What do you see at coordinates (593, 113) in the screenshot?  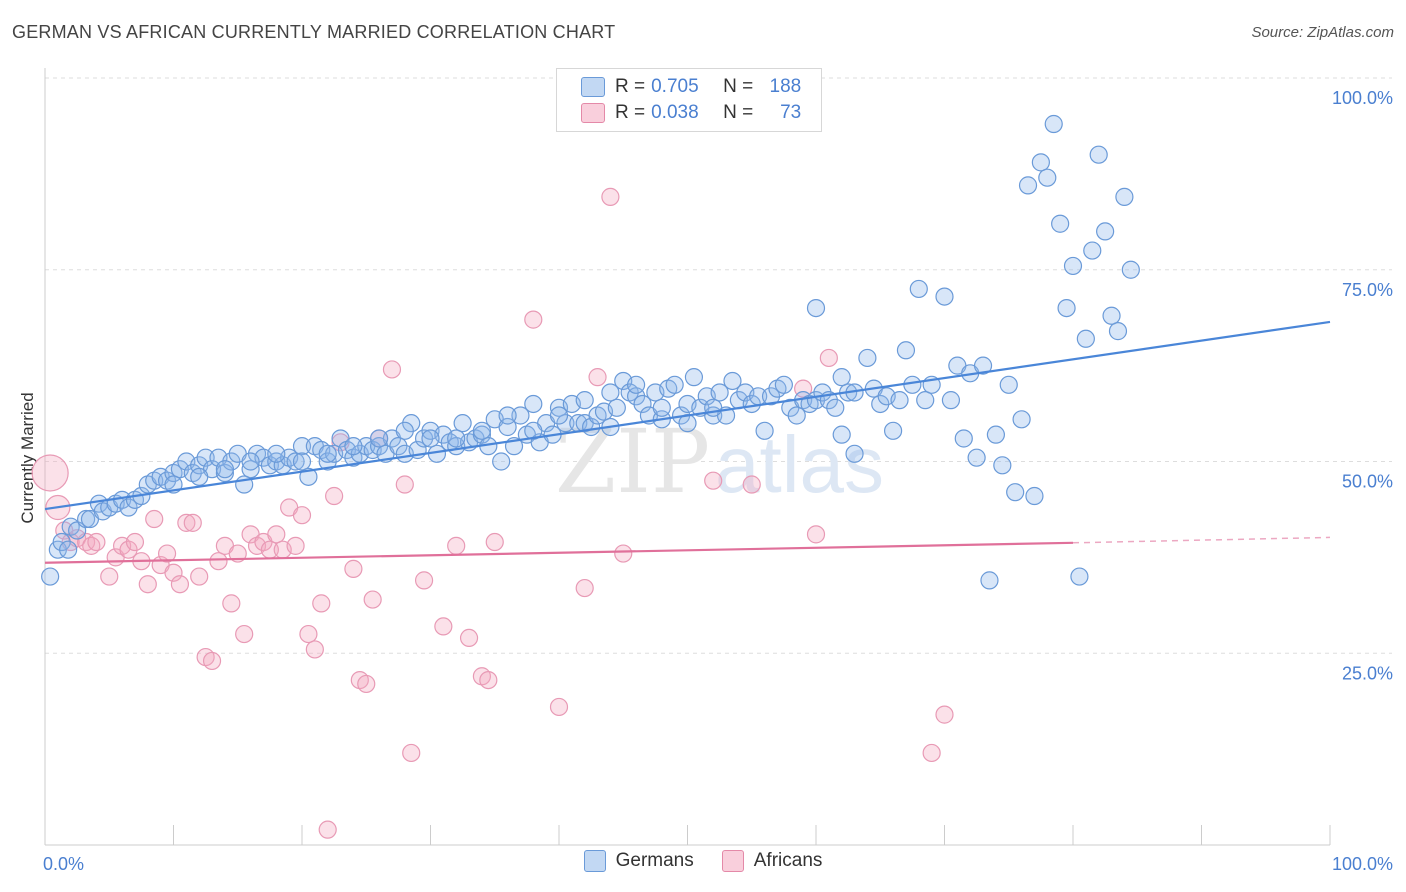 I see `legend-swatch-africans` at bounding box center [593, 113].